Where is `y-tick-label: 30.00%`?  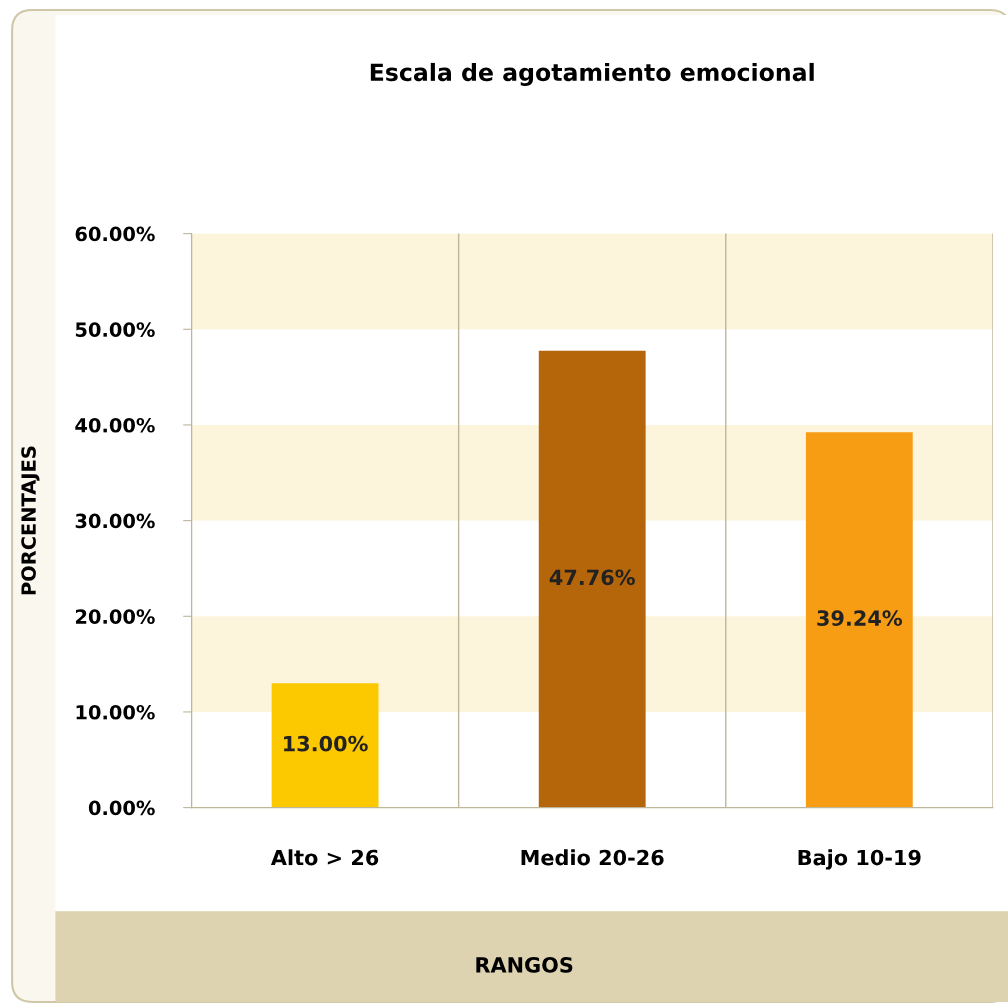 y-tick-label: 30.00% is located at coordinates (115, 521).